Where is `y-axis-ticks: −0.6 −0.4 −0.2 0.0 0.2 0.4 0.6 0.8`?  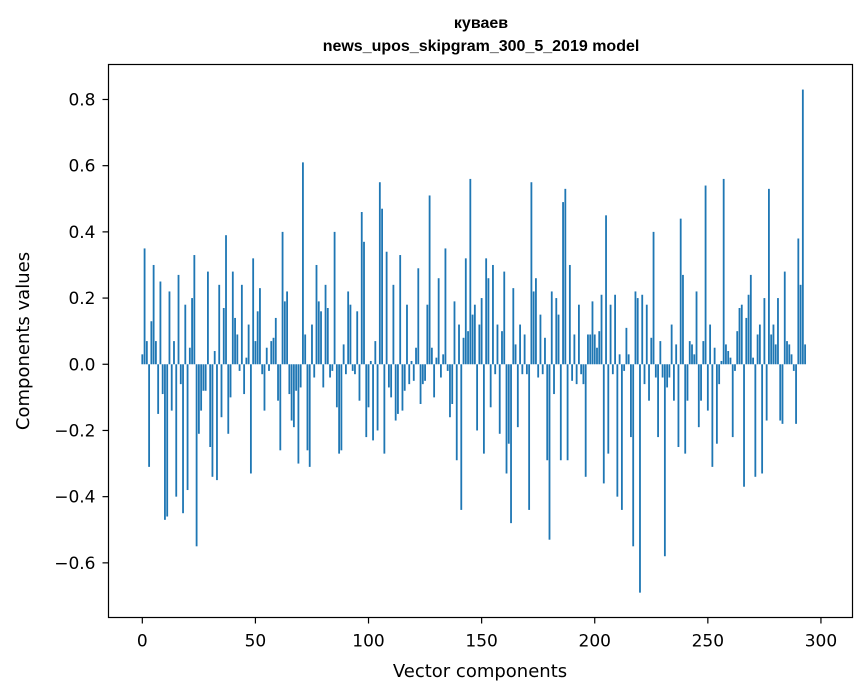 y-axis-ticks: −0.6 −0.4 −0.2 0.0 0.2 0.4 0.6 0.8 is located at coordinates (81, 332).